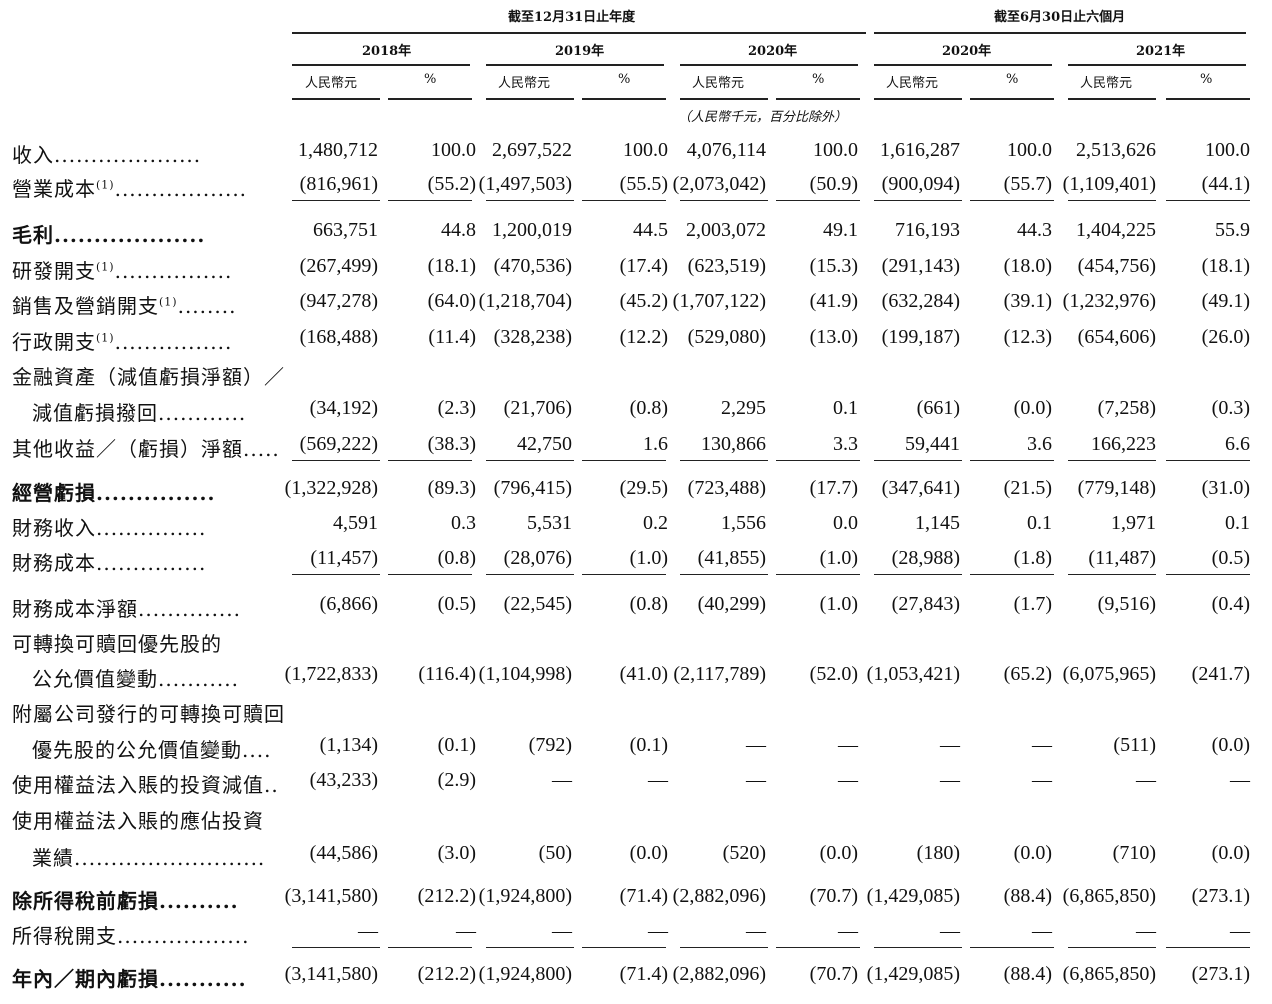  What do you see at coordinates (1220, 896) in the screenshot?
I see `table-cell: (273.1)` at bounding box center [1220, 896].